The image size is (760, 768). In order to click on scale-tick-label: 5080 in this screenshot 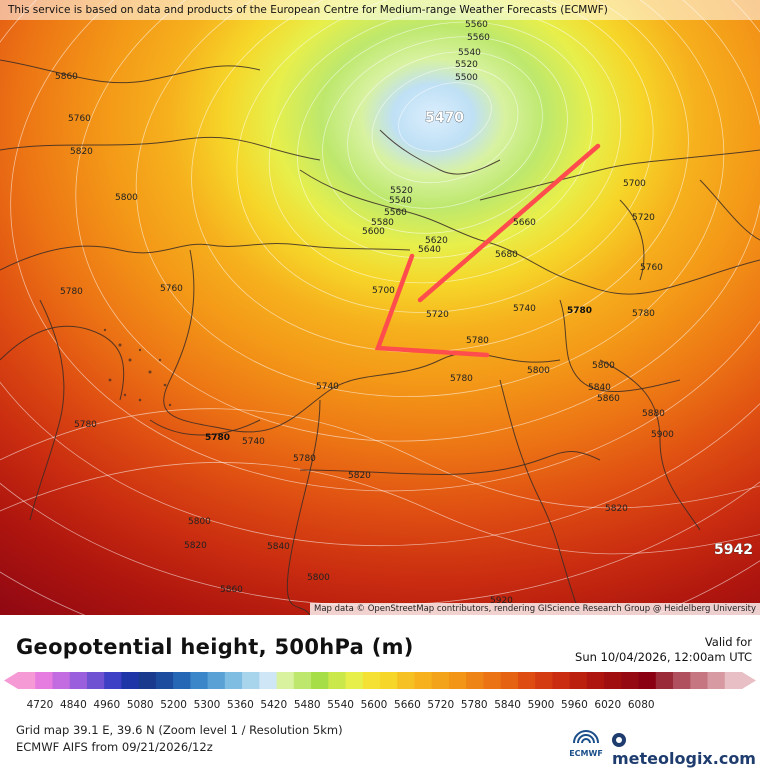, I will do `click(140, 705)`.